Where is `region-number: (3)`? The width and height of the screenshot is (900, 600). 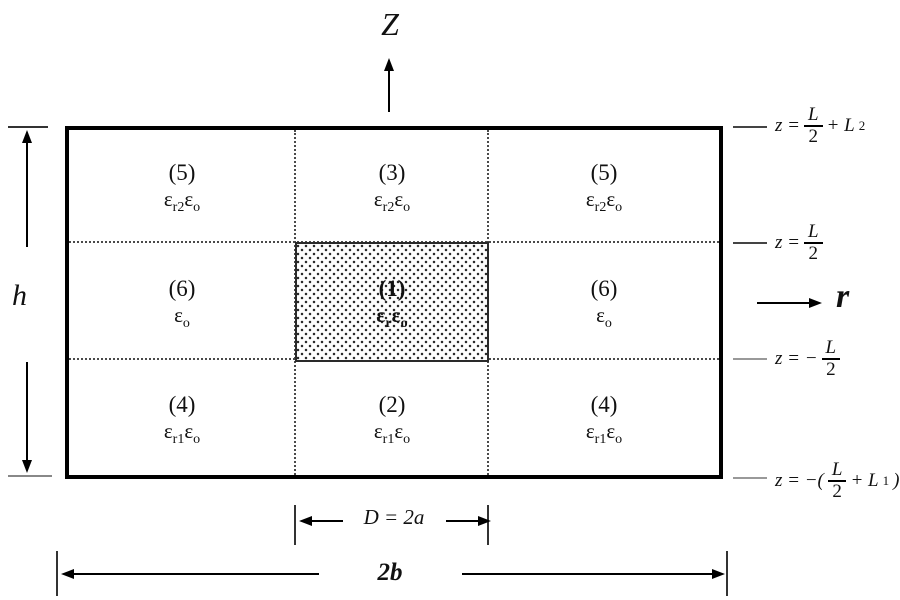
region-number: (3) is located at coordinates (392, 172).